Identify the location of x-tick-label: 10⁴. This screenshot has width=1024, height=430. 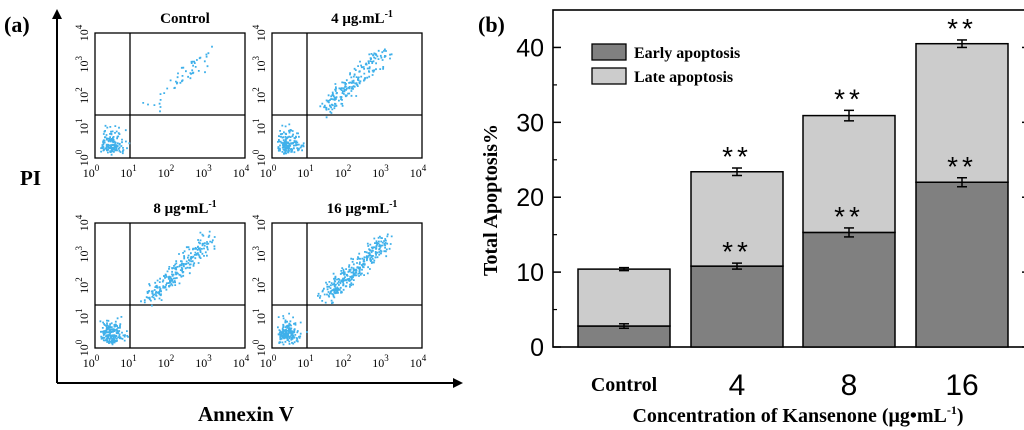
(241, 171).